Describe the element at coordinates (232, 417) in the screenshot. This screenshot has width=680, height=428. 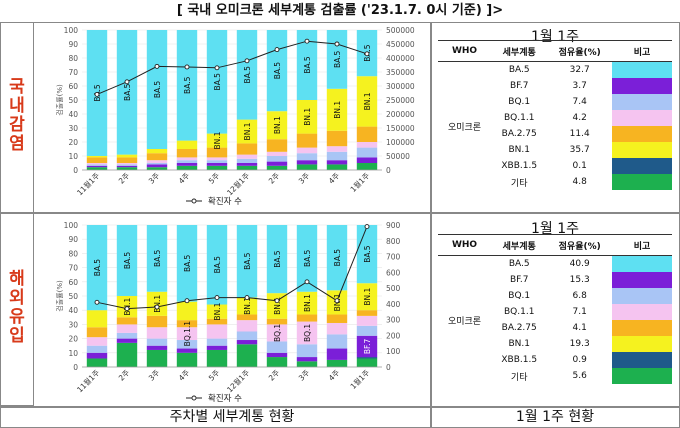
I see `footer-left-caption: 주차별 세부계통 현황` at that location.